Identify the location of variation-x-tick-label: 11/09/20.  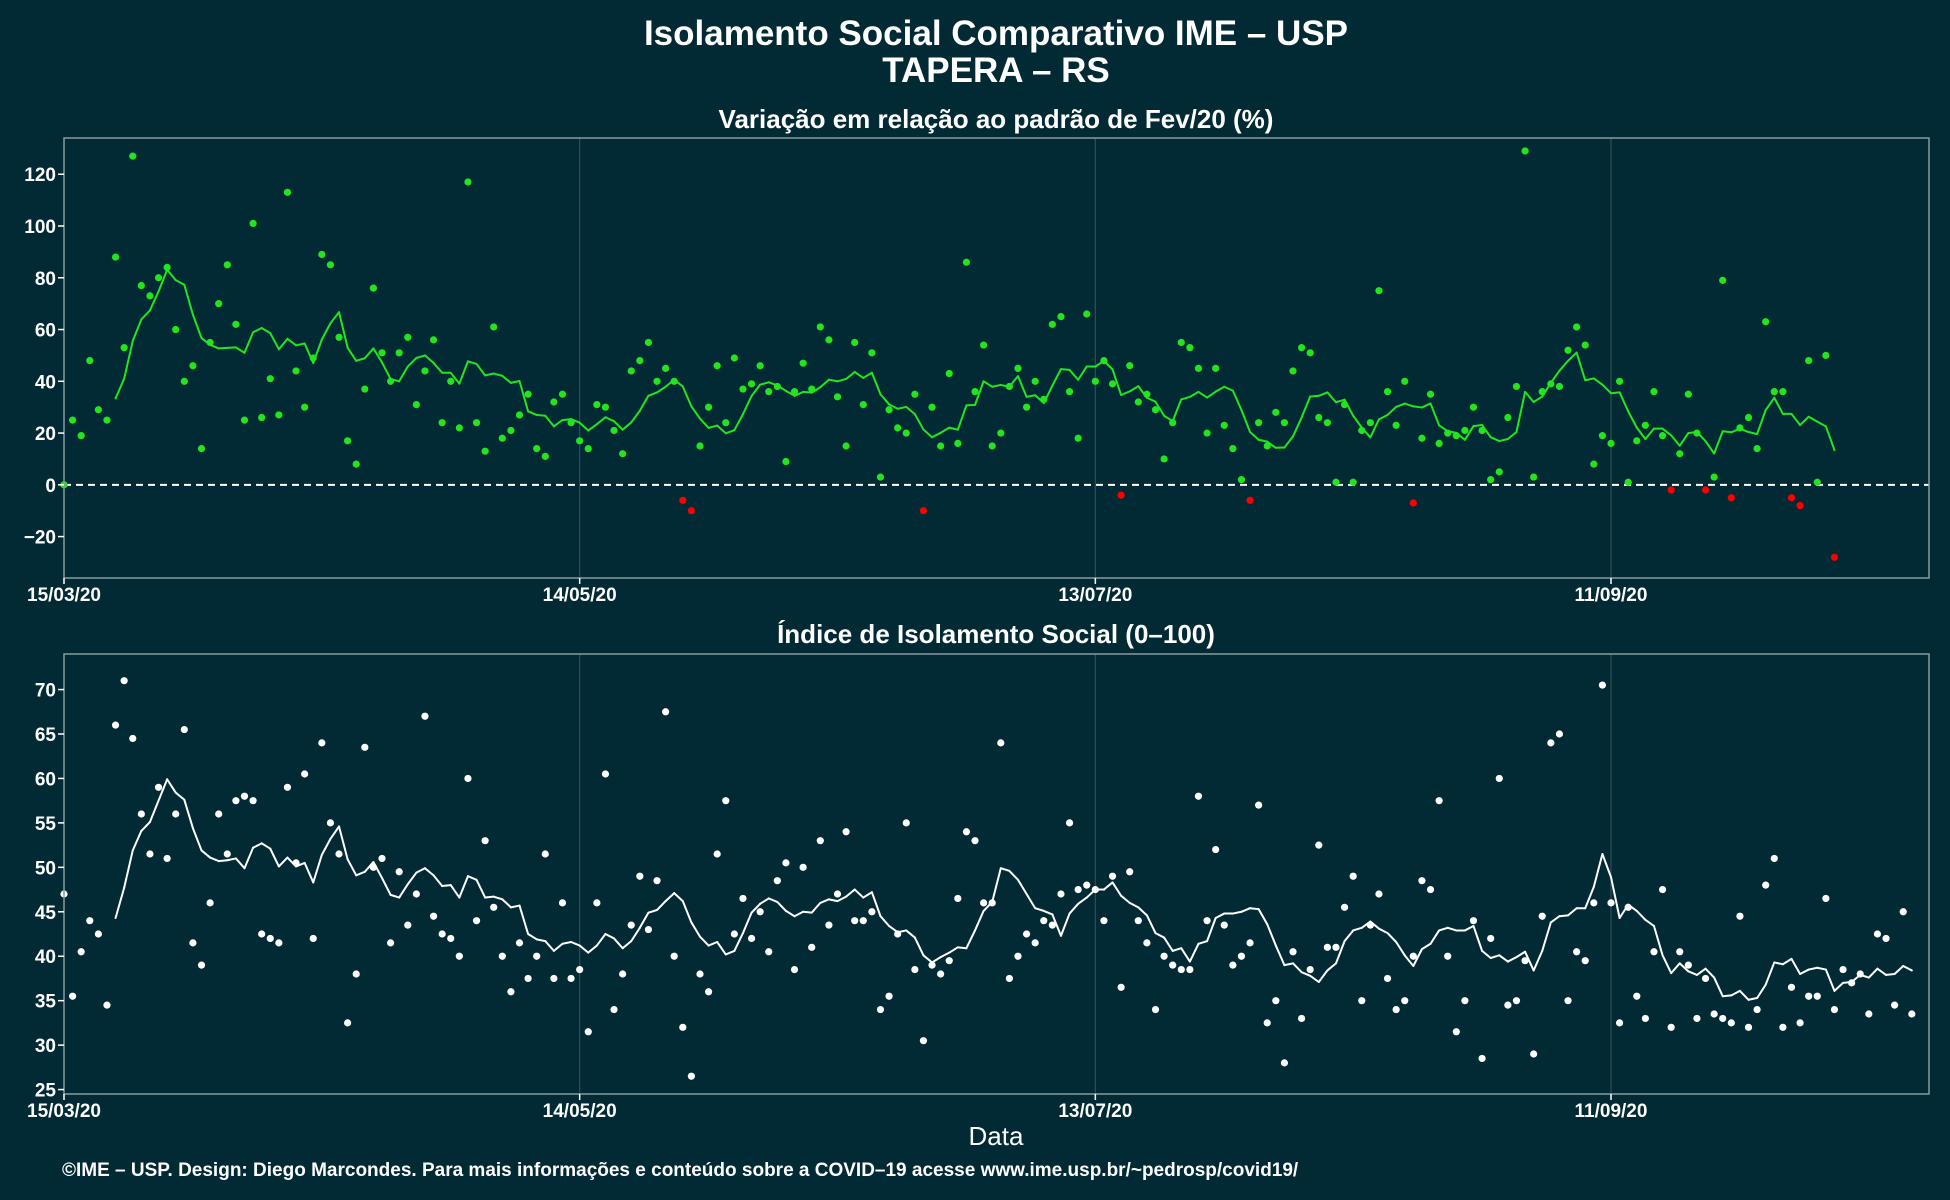
(1611, 595).